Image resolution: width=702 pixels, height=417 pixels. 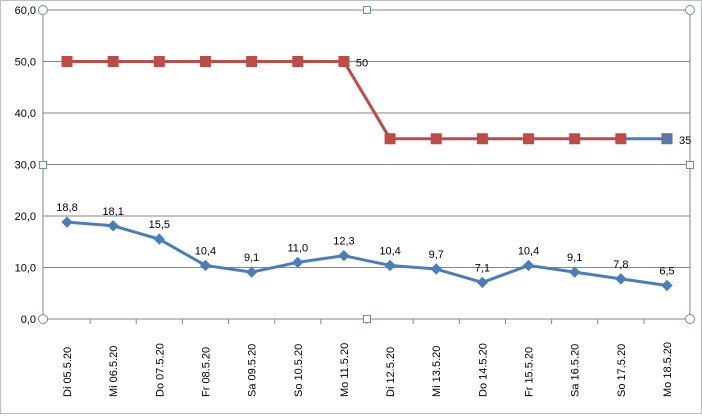 What do you see at coordinates (297, 248) in the screenshot?
I see `data-label: 11,0` at bounding box center [297, 248].